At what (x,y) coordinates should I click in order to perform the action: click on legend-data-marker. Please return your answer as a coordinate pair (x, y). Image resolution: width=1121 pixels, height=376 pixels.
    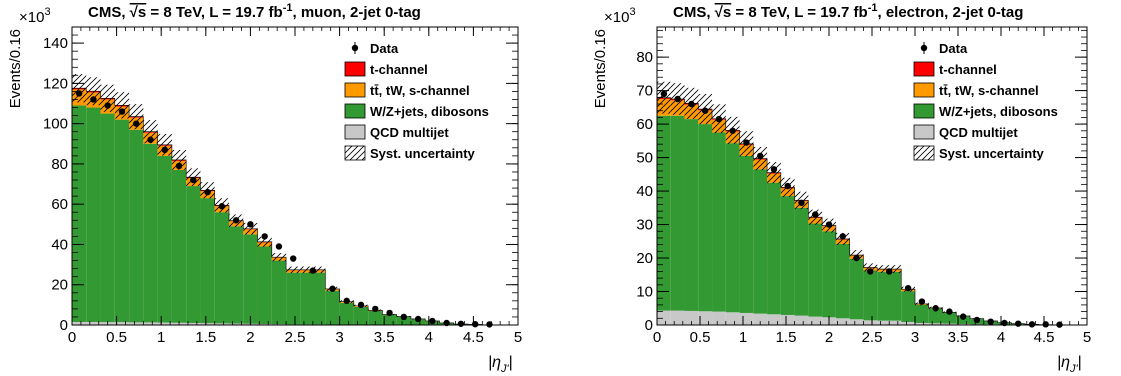
    Looking at the image, I should click on (355, 48).